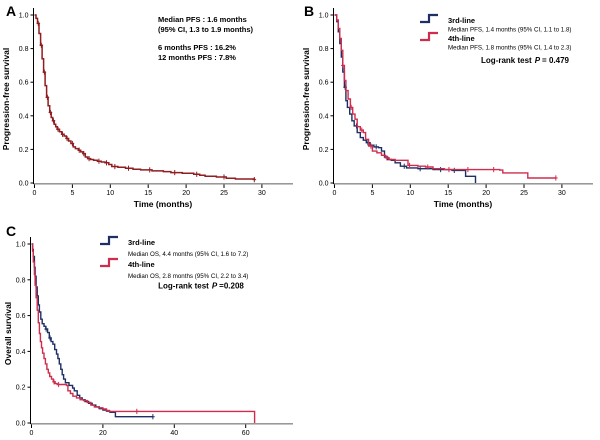  I want to click on panel-a-label: A, so click(11, 11).